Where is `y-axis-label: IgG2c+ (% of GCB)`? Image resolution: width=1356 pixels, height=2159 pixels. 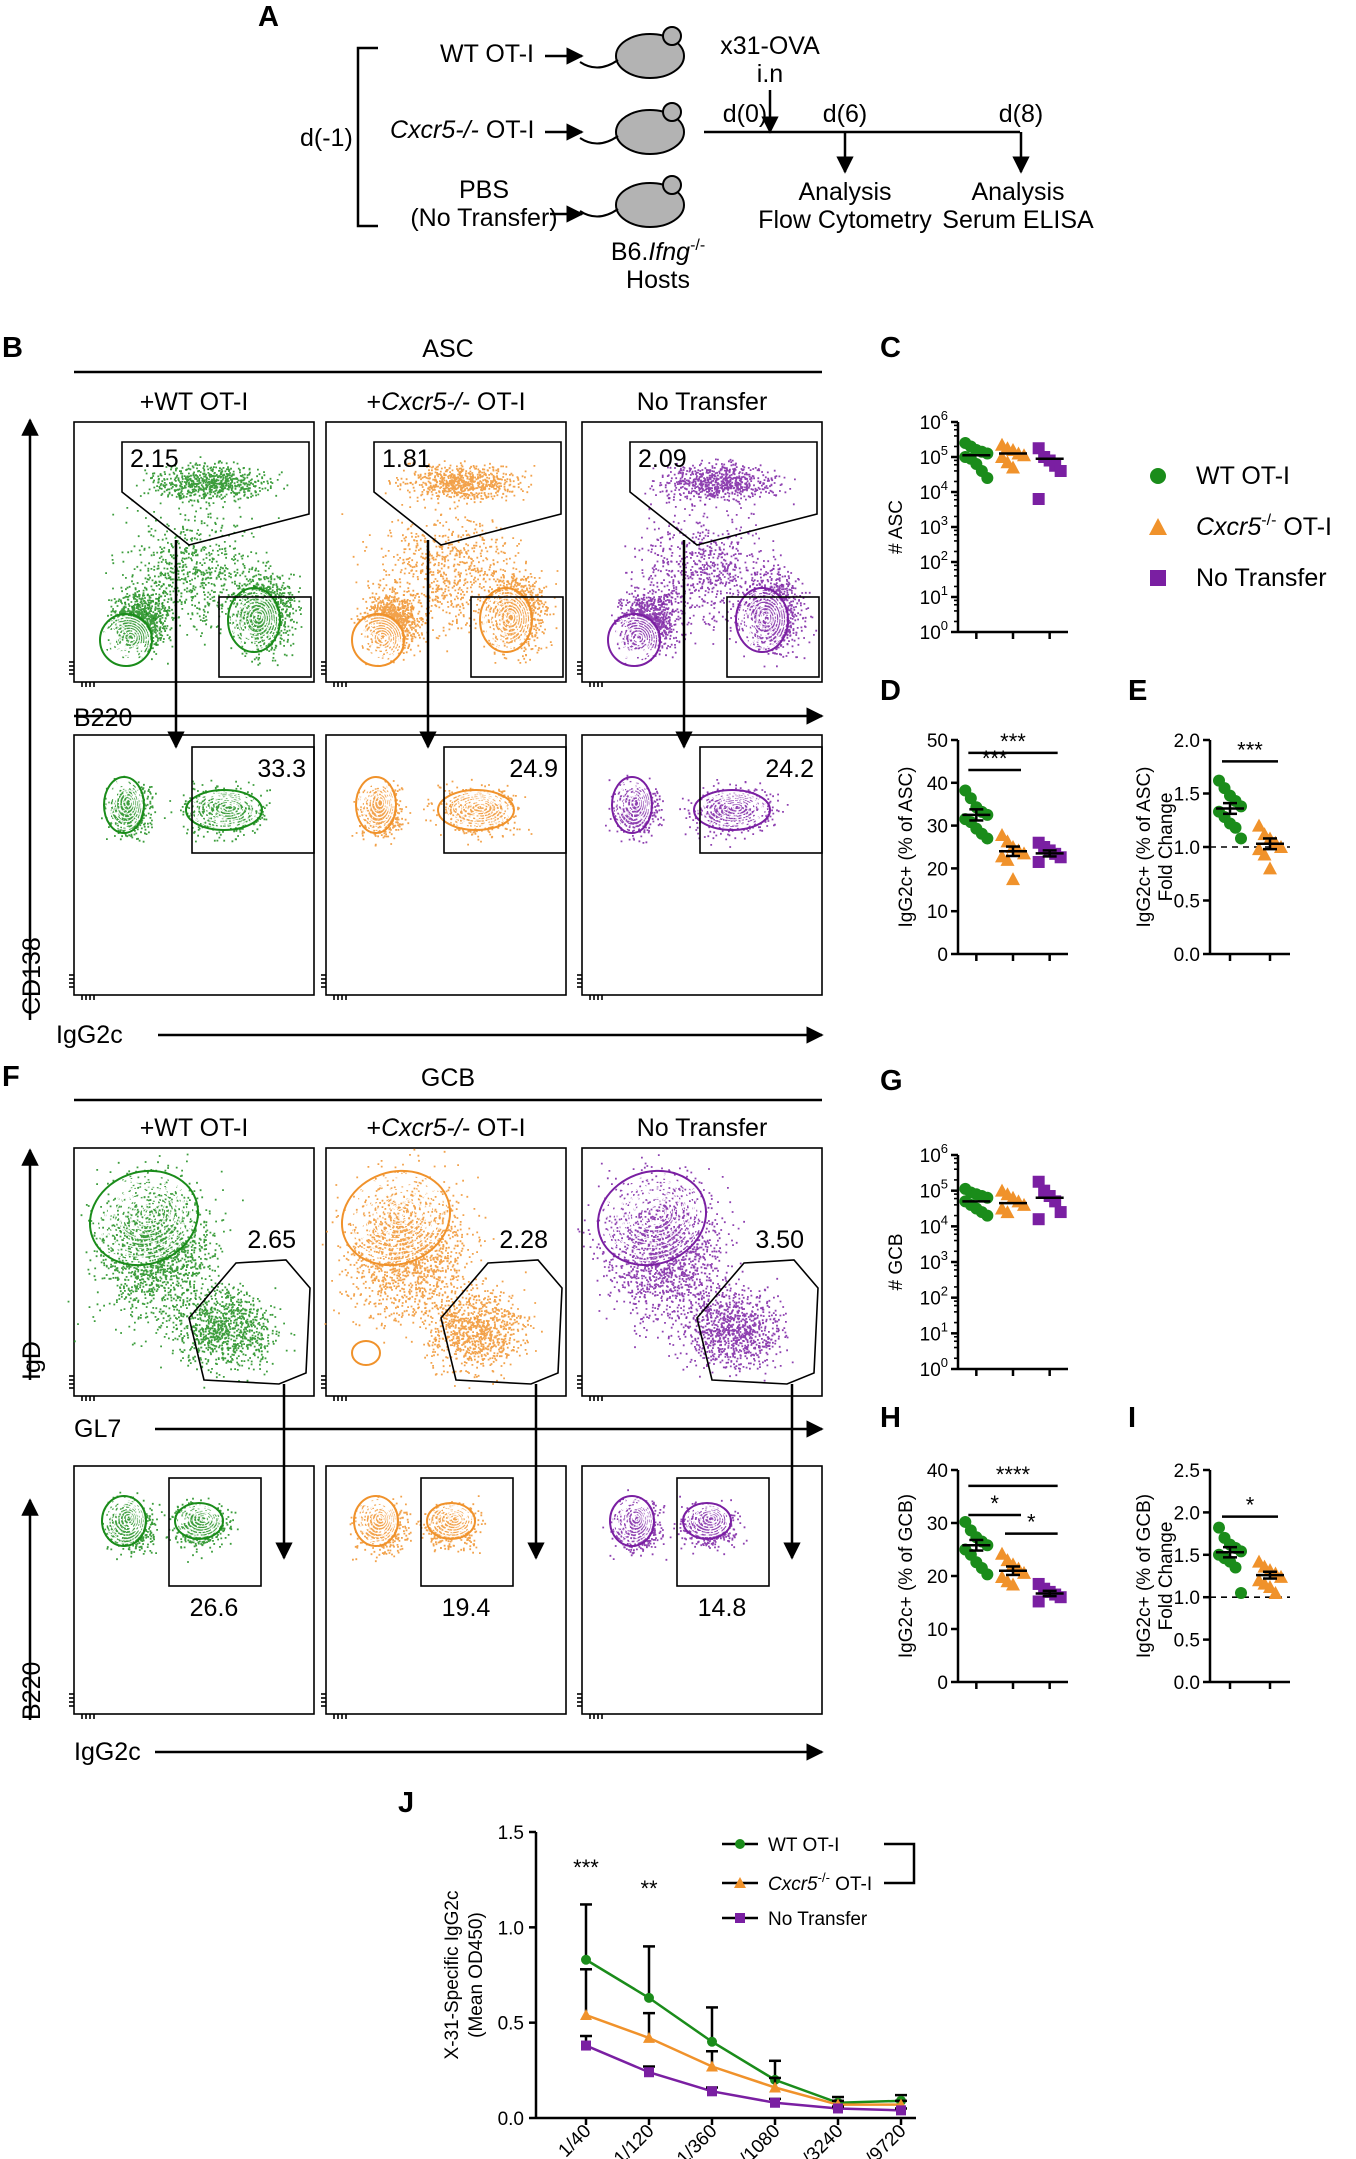 y-axis-label: IgG2c+ (% of GCB) is located at coordinates (906, 1576).